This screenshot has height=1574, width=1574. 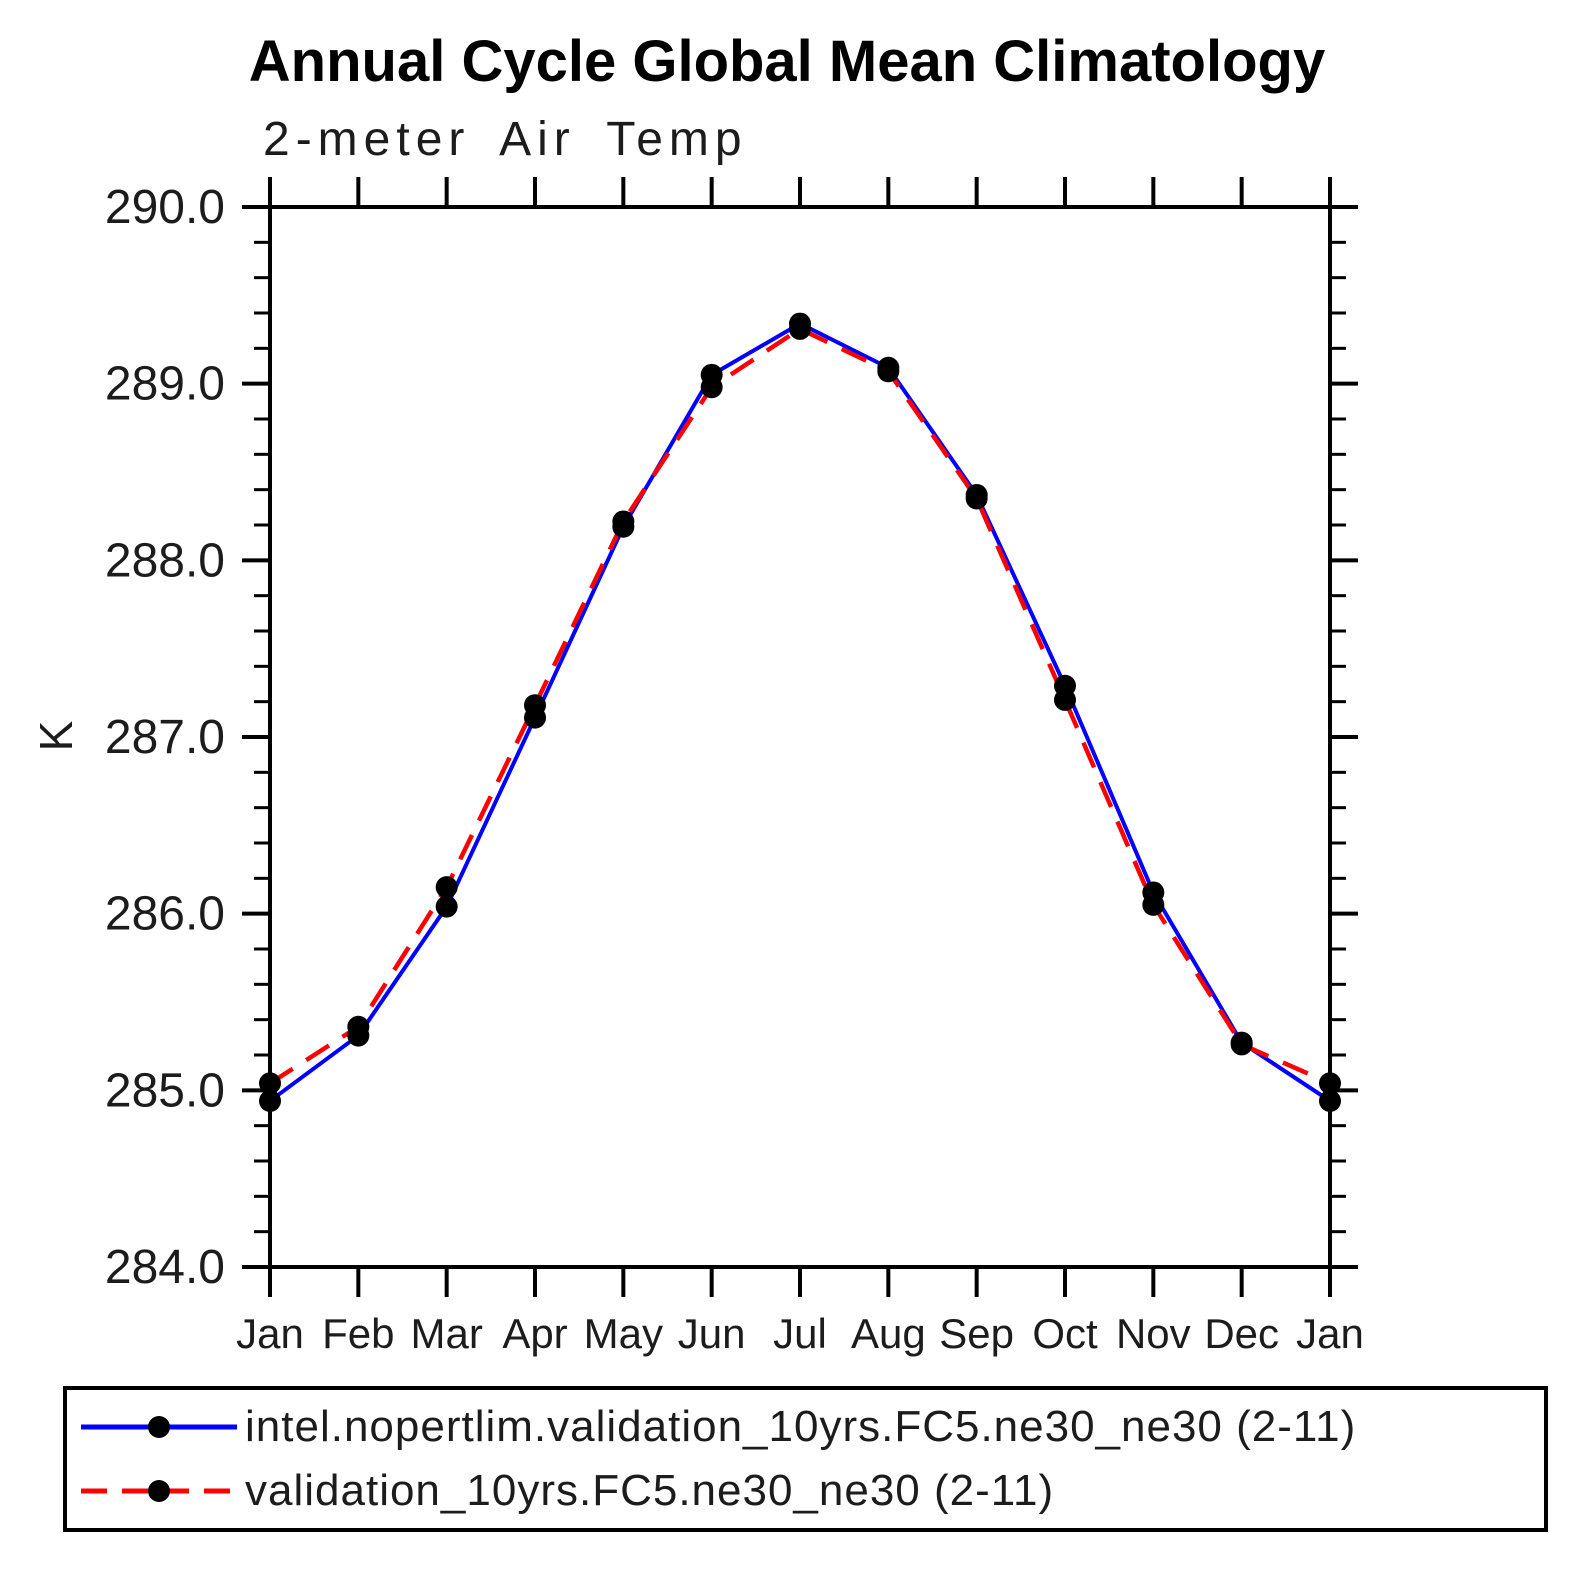 I want to click on y-tick-label: 286.0, so click(x=165, y=914).